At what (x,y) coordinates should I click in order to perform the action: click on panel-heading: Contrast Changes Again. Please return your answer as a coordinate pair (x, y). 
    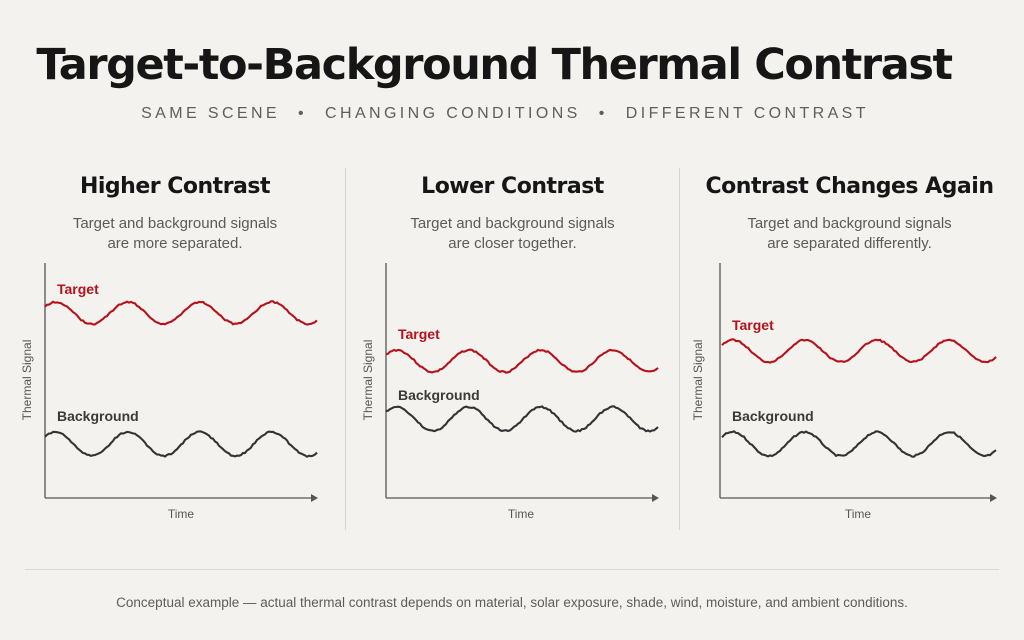
    Looking at the image, I should click on (849, 186).